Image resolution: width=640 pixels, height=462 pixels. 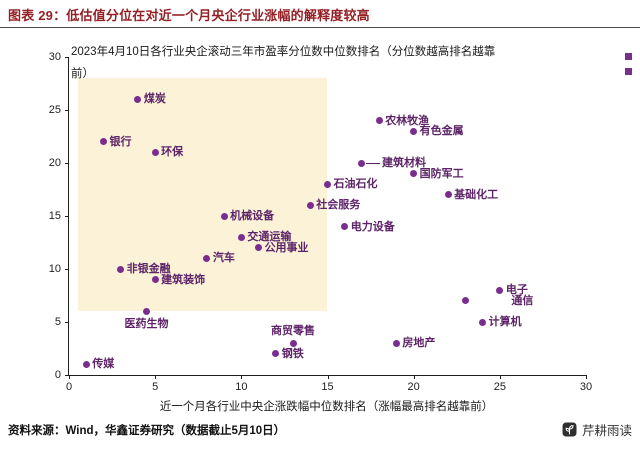 I want to click on point-label: 建筑装饰, so click(x=183, y=279).